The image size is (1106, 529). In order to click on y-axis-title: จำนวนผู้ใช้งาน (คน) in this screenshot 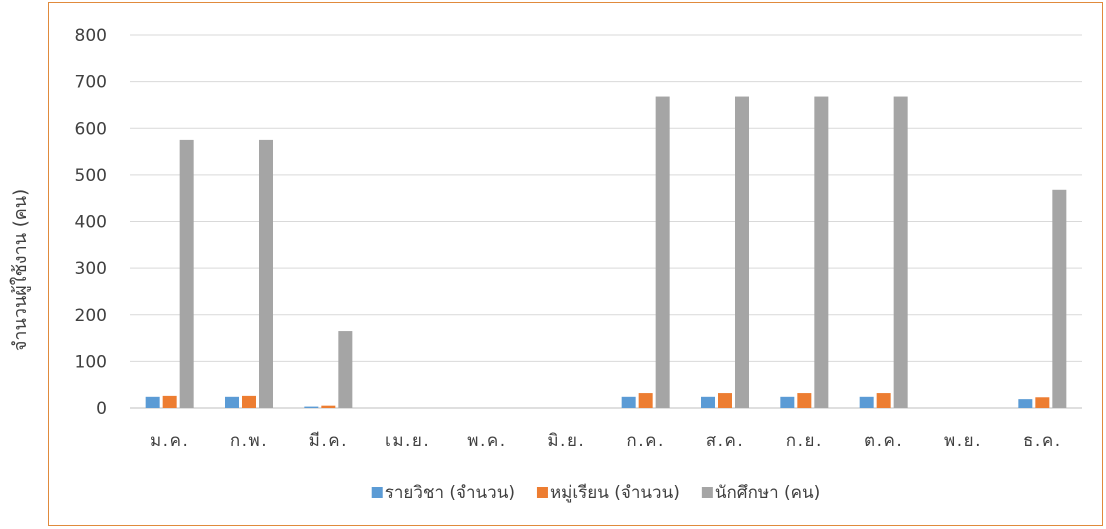, I will do `click(20, 270)`.